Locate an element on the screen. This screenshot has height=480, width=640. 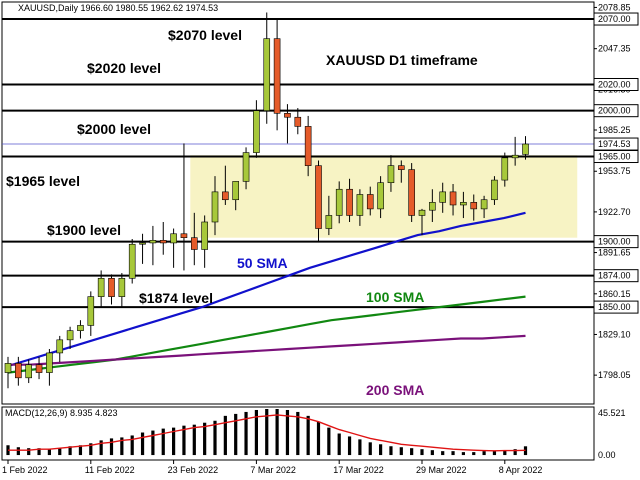
annotation-2070: $2070 level is located at coordinates (205, 35).